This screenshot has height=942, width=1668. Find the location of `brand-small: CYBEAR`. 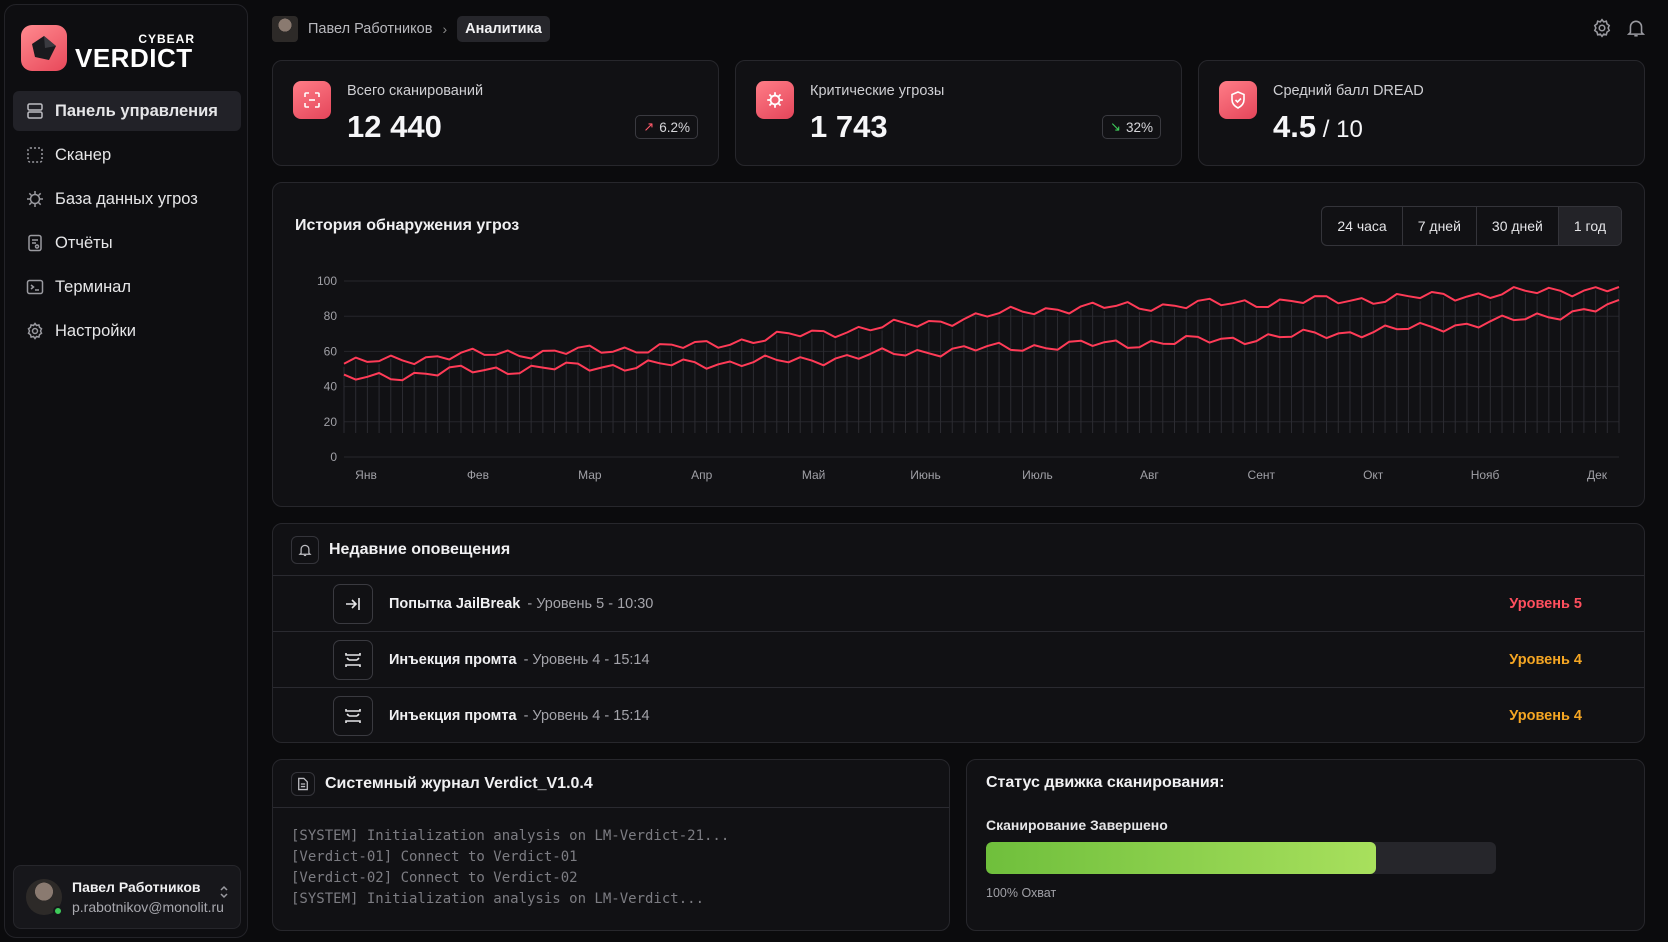

brand-small: CYBEAR is located at coordinates (166, 39).